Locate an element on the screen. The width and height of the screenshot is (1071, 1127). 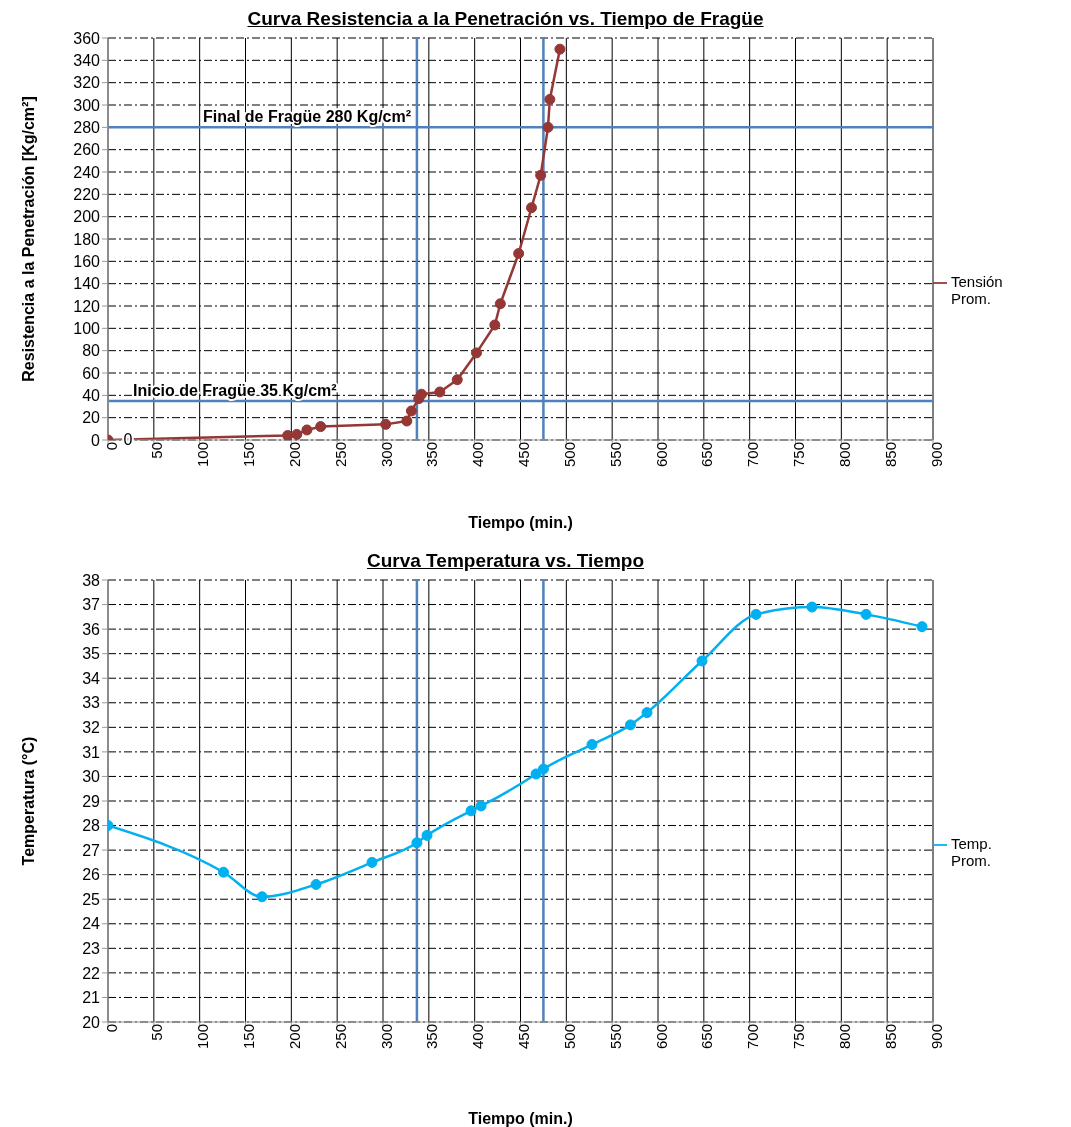
y-tick-label: 30 is located at coordinates (91, 777).